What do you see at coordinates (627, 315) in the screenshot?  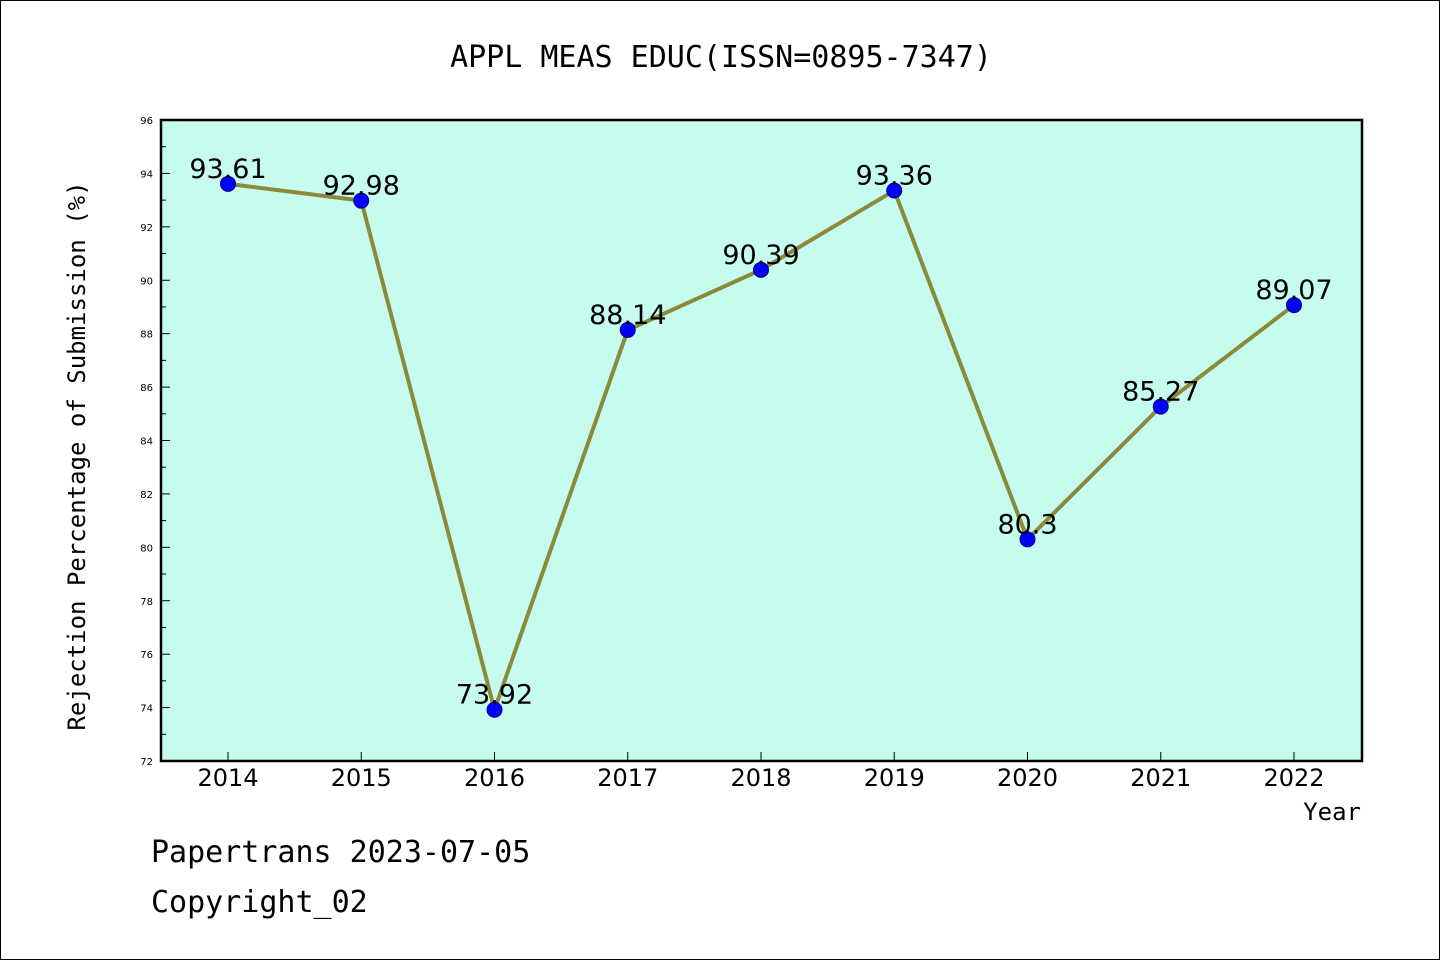 I see `data-label: 88.14` at bounding box center [627, 315].